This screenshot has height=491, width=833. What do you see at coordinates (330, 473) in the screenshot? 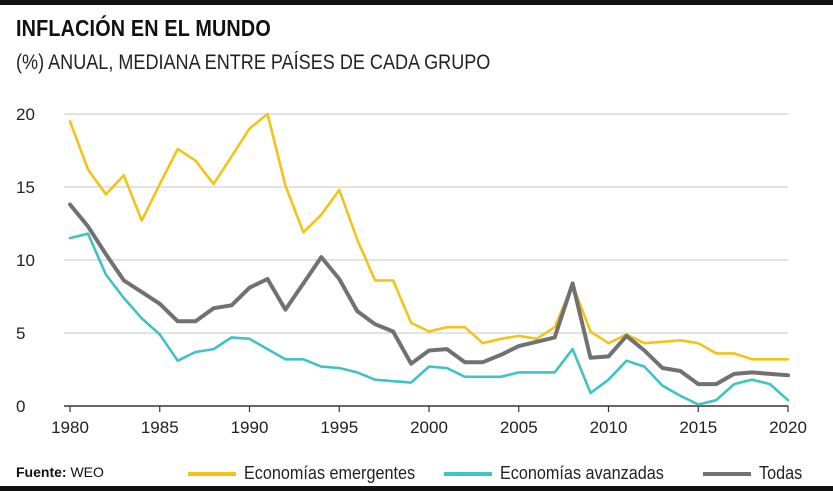
I see `legend-label-emergentes: Economías emergentes` at bounding box center [330, 473].